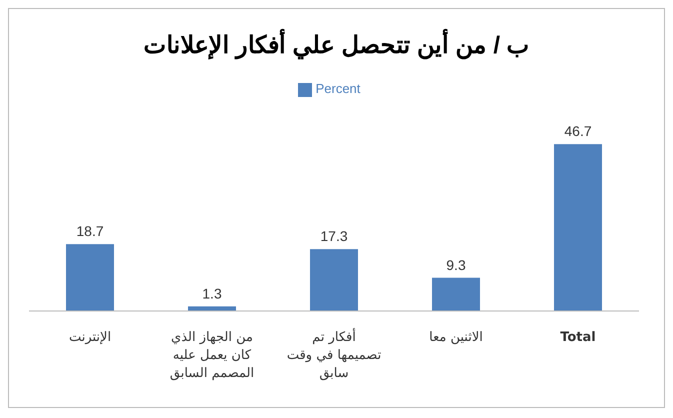  Describe the element at coordinates (90, 231) in the screenshot. I see `data-label: 18.7` at that location.